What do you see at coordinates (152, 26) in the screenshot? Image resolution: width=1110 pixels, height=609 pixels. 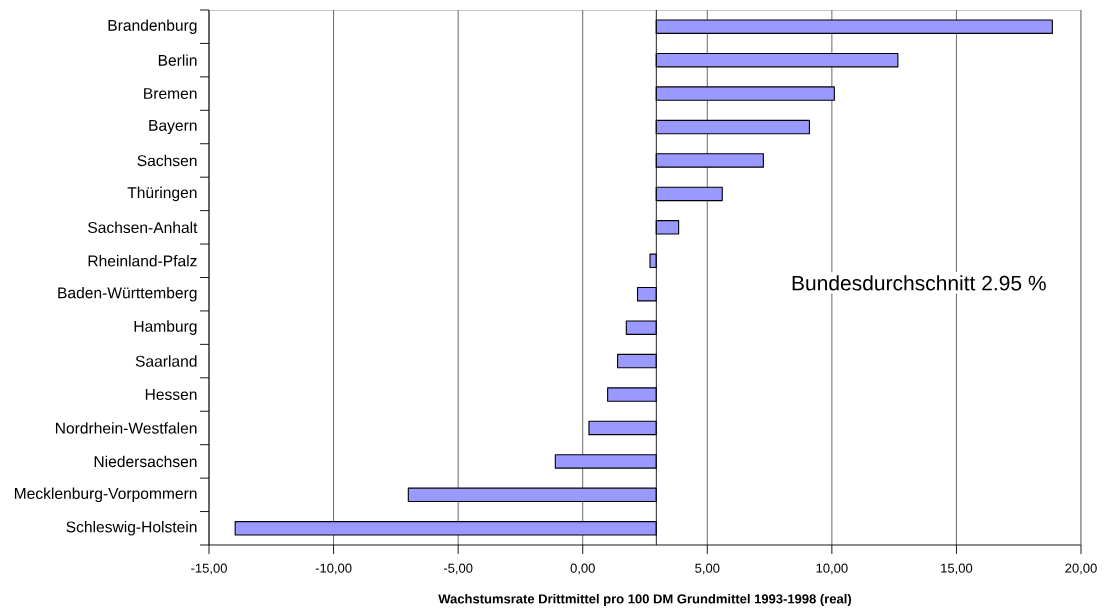 I see `y-tick-label: Brandenburg` at bounding box center [152, 26].